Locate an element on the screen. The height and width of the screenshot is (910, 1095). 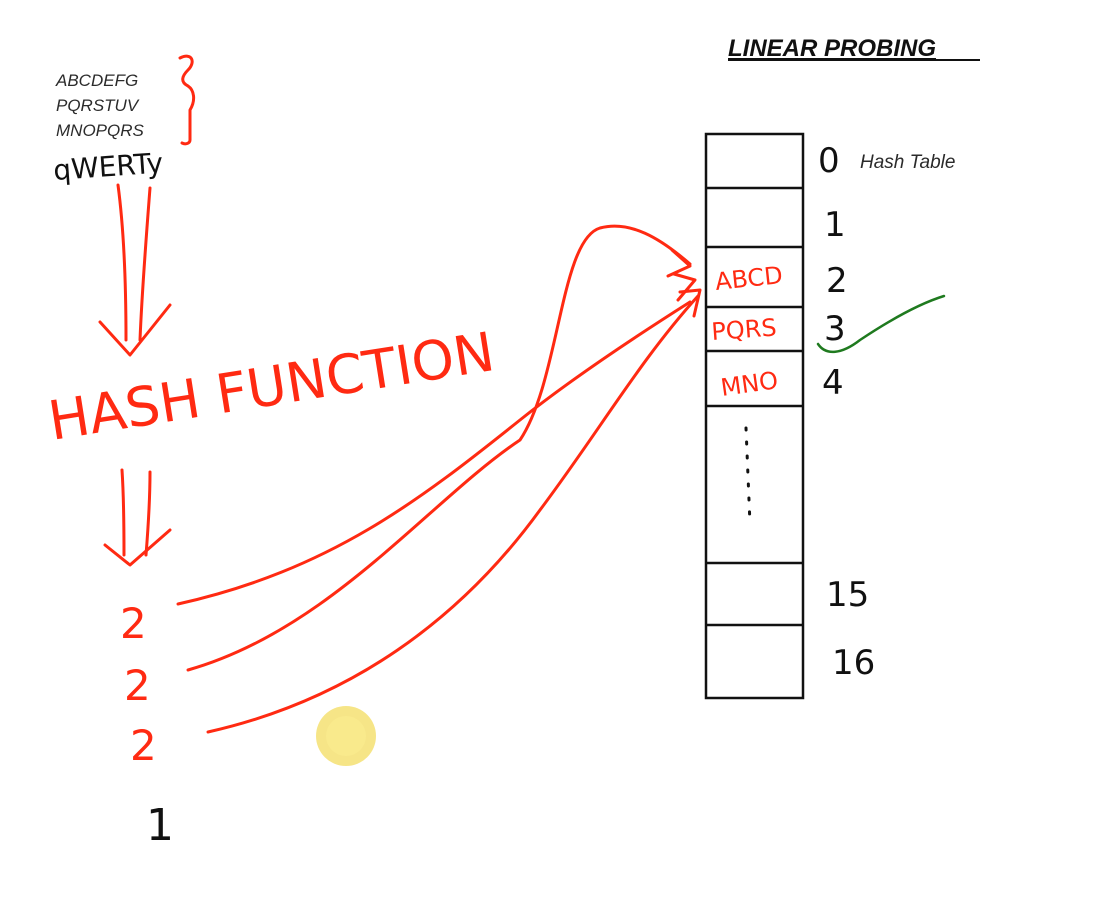
arrow-to-hash-values is located at coordinates (137, 517).